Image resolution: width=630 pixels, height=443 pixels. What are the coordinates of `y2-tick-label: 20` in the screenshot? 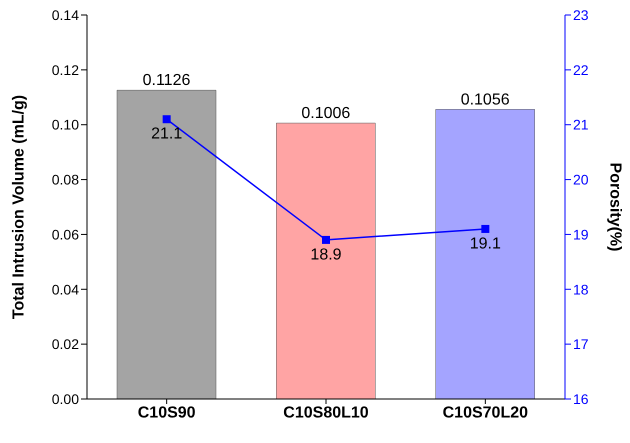 It's located at (581, 180).